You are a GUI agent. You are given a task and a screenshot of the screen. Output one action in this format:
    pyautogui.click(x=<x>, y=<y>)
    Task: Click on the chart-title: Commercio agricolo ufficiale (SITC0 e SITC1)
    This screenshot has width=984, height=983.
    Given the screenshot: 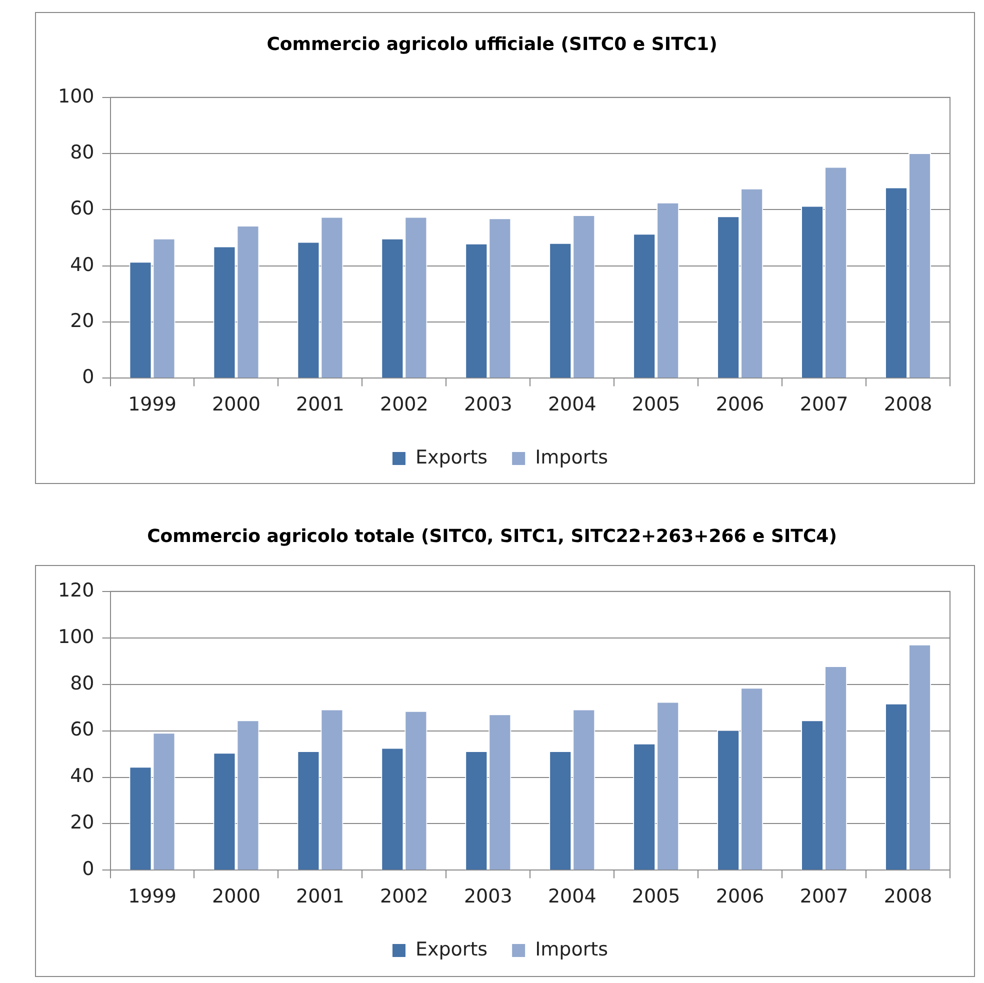 What is the action you would take?
    pyautogui.click(x=492, y=44)
    